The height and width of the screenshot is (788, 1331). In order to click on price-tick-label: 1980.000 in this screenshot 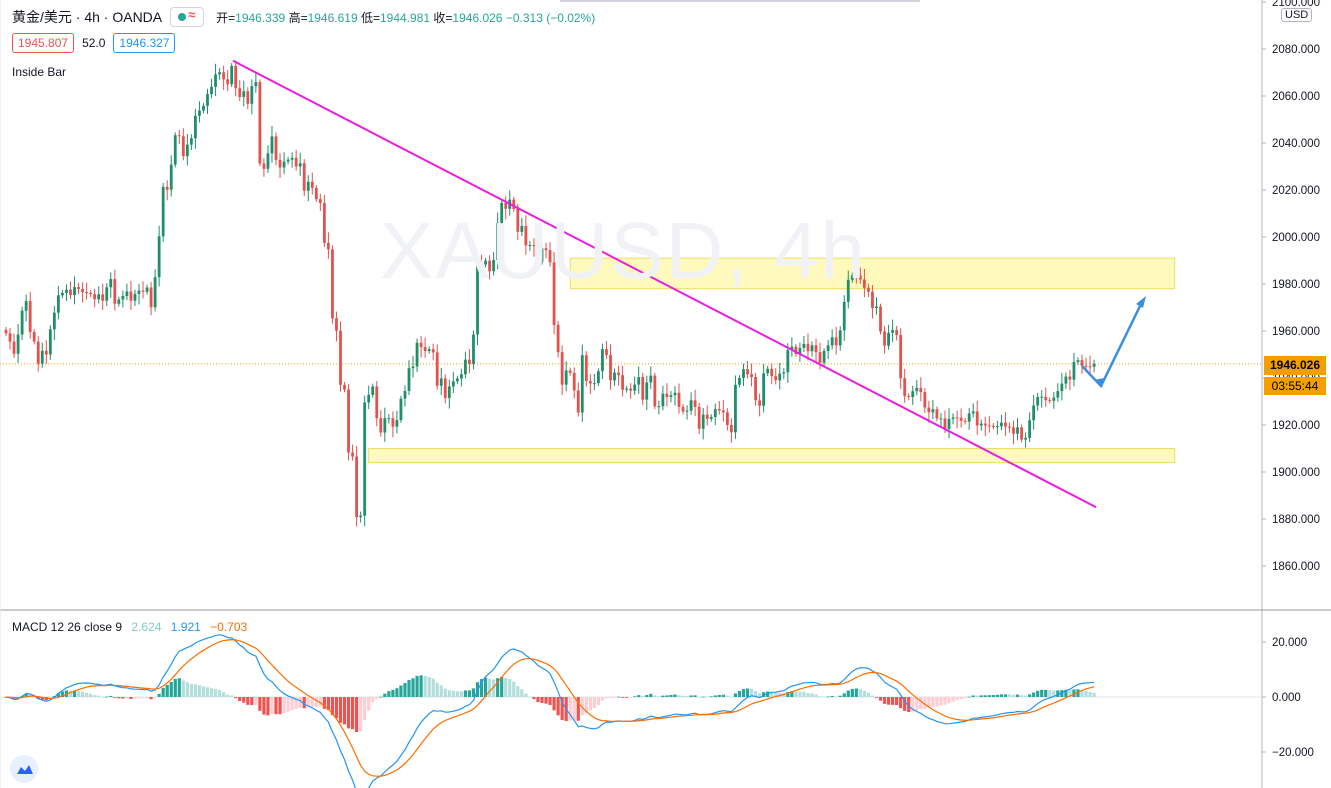, I will do `click(1296, 285)`.